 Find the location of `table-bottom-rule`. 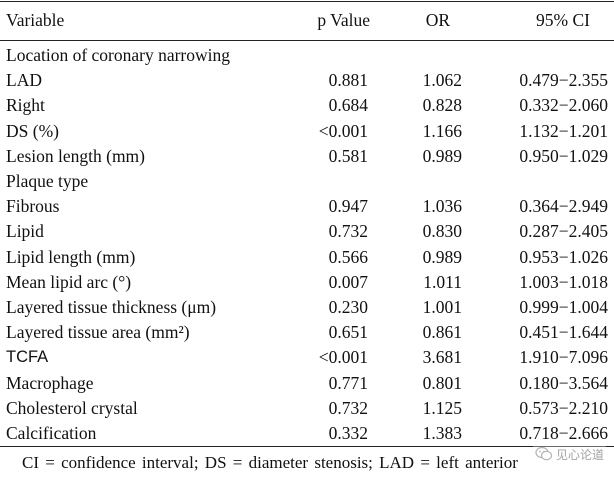

table-bottom-rule is located at coordinates (307, 446).